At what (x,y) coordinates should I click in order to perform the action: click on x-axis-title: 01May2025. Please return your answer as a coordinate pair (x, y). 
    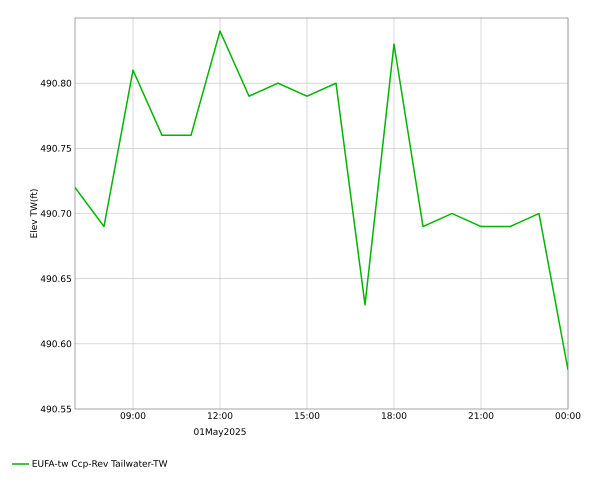
    Looking at the image, I should click on (220, 432).